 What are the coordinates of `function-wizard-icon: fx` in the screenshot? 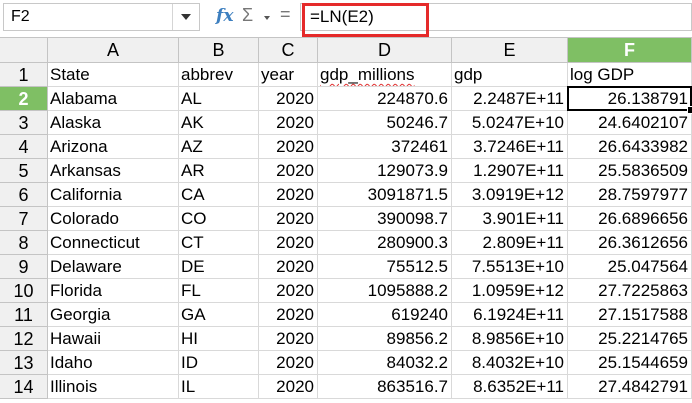 It's located at (225, 16).